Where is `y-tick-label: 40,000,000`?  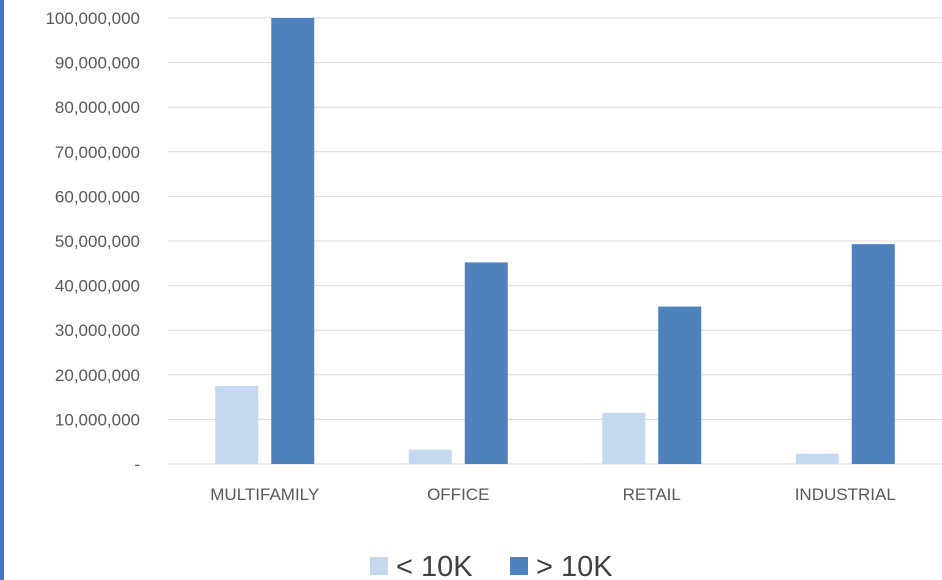
y-tick-label: 40,000,000 is located at coordinates (97, 286).